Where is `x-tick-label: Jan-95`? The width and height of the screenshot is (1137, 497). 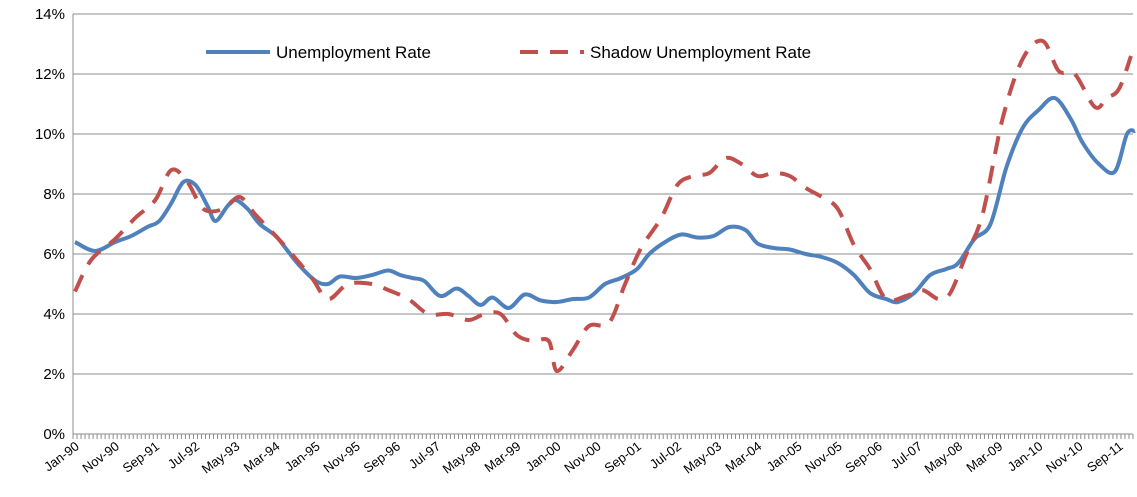 x-tick-label: Jan-95 is located at coordinates (302, 456).